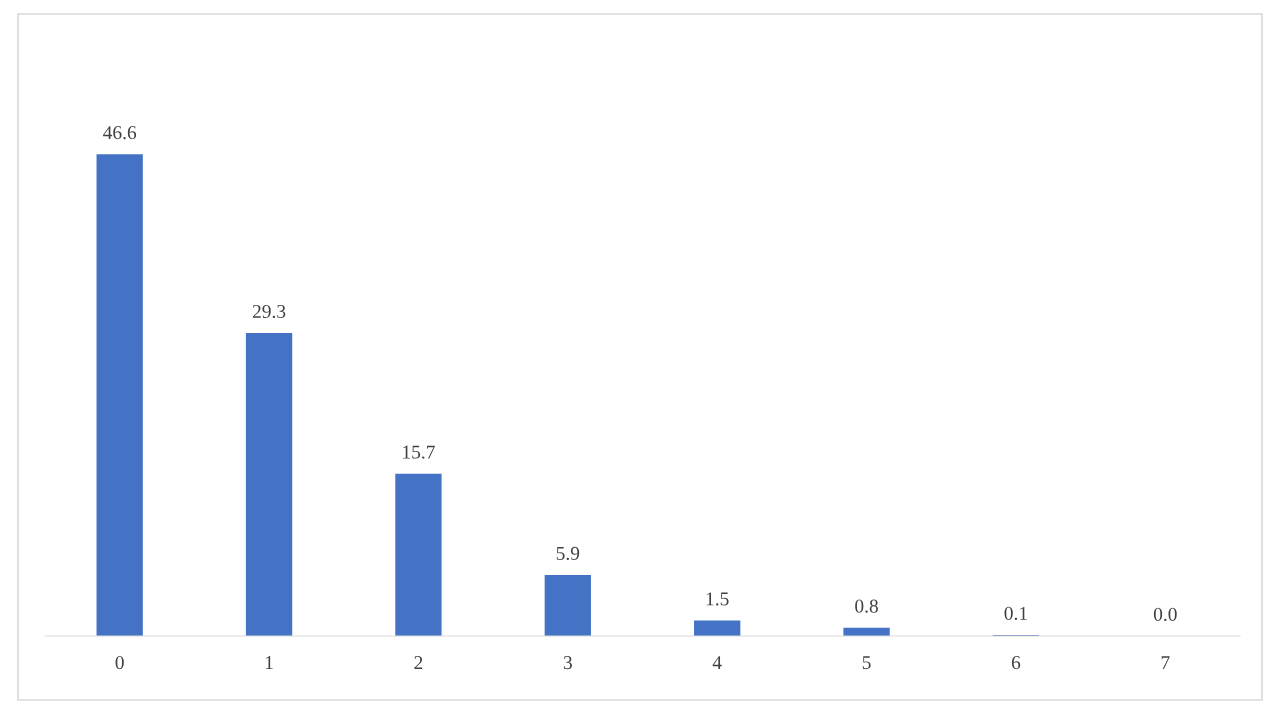  What do you see at coordinates (269, 311) in the screenshot?
I see `data-label: 29.3` at bounding box center [269, 311].